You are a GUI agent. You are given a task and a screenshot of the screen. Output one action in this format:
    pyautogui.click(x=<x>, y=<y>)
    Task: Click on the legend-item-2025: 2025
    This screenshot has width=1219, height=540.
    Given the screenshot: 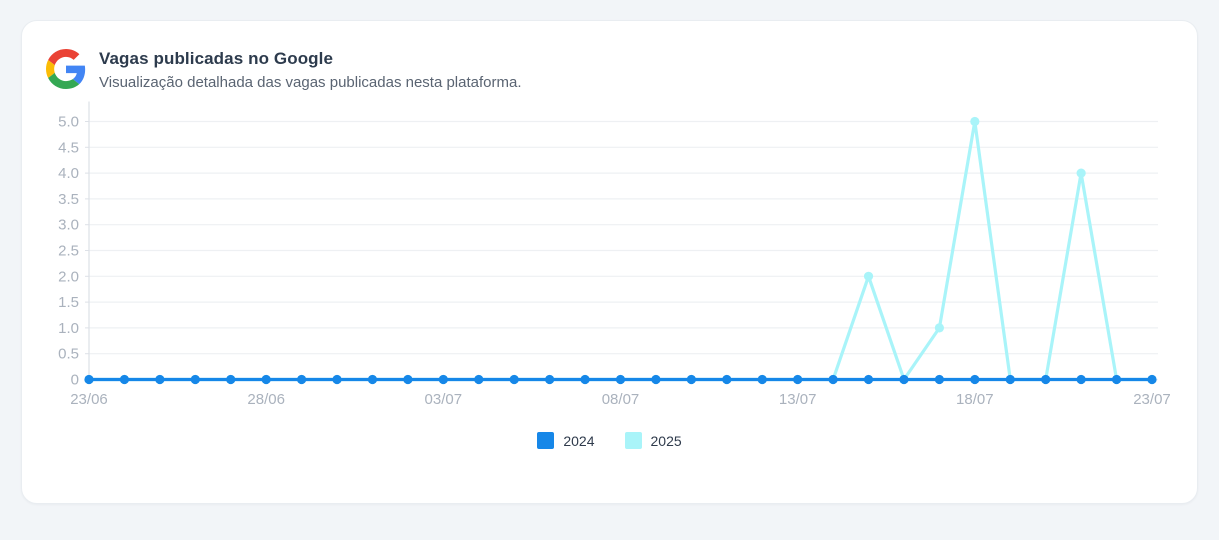 What is the action you would take?
    pyautogui.click(x=653, y=440)
    